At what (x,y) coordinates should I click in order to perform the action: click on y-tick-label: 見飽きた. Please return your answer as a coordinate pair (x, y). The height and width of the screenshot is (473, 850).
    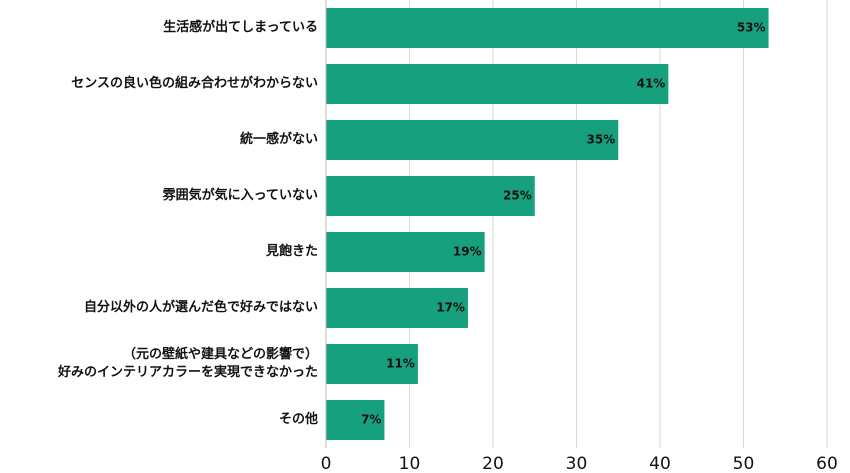
    Looking at the image, I should click on (291, 251).